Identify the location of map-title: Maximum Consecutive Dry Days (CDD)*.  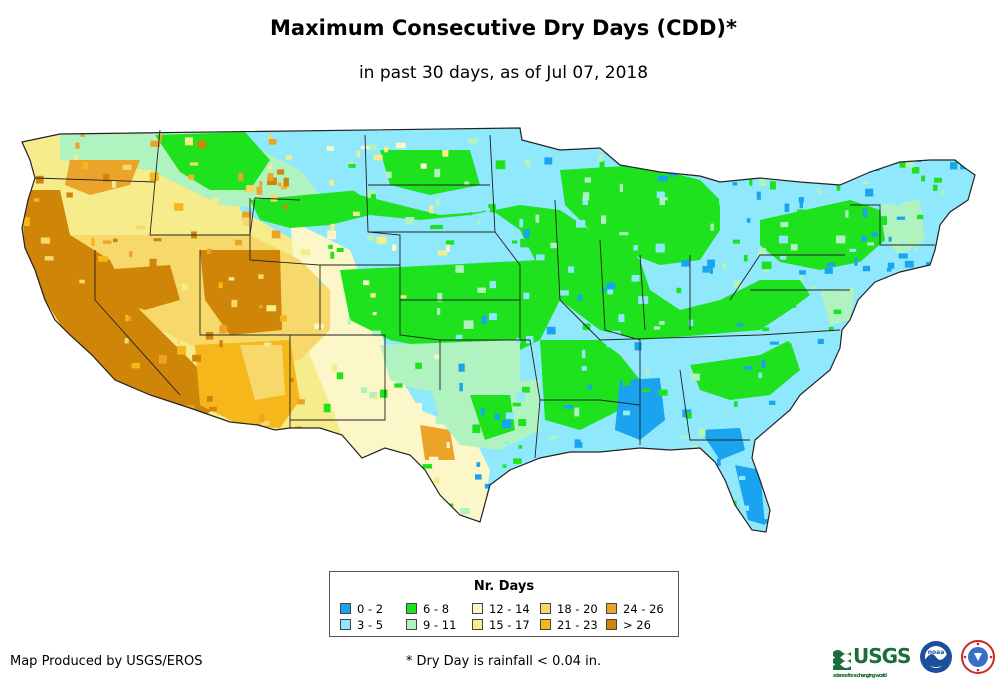
(503, 28).